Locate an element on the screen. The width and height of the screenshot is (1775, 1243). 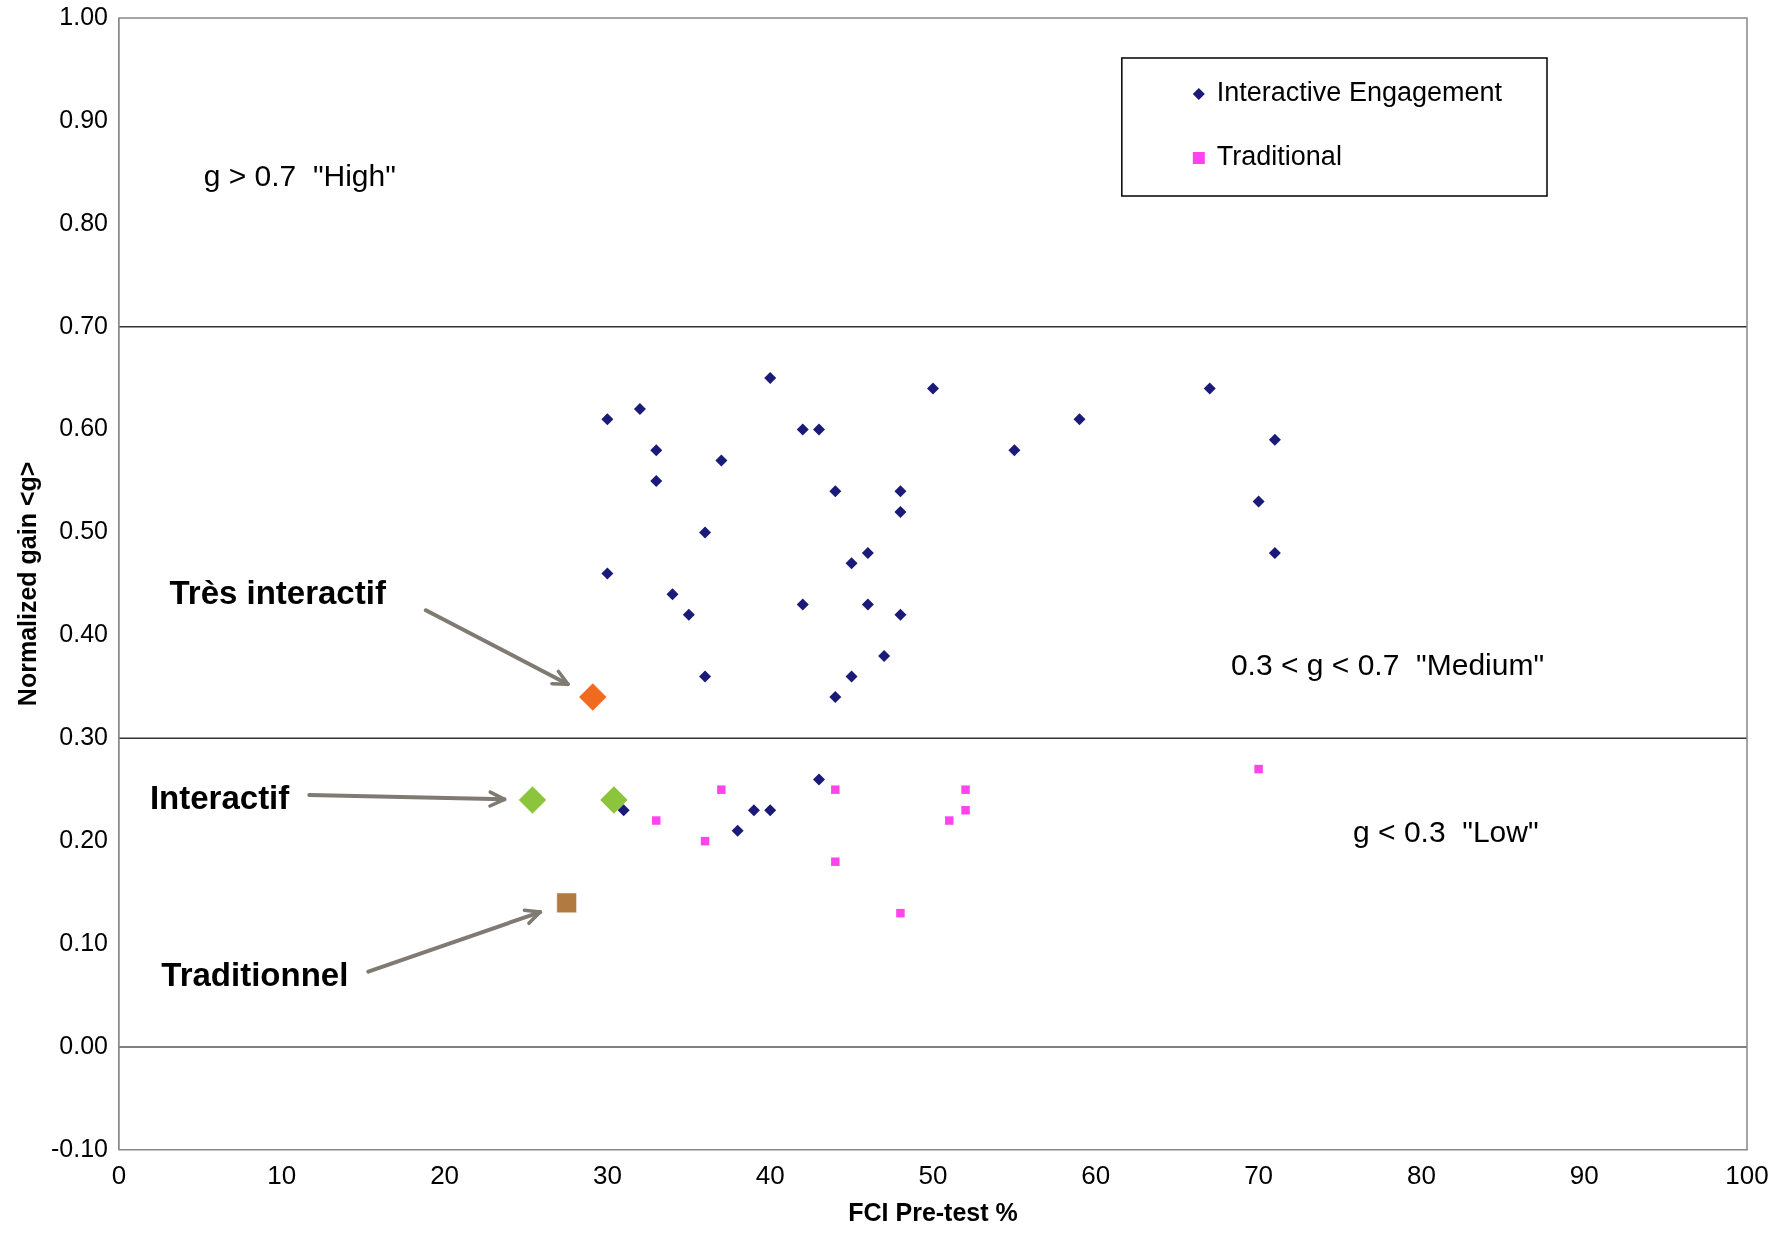
y-tick-label: 0.80 is located at coordinates (83, 221).